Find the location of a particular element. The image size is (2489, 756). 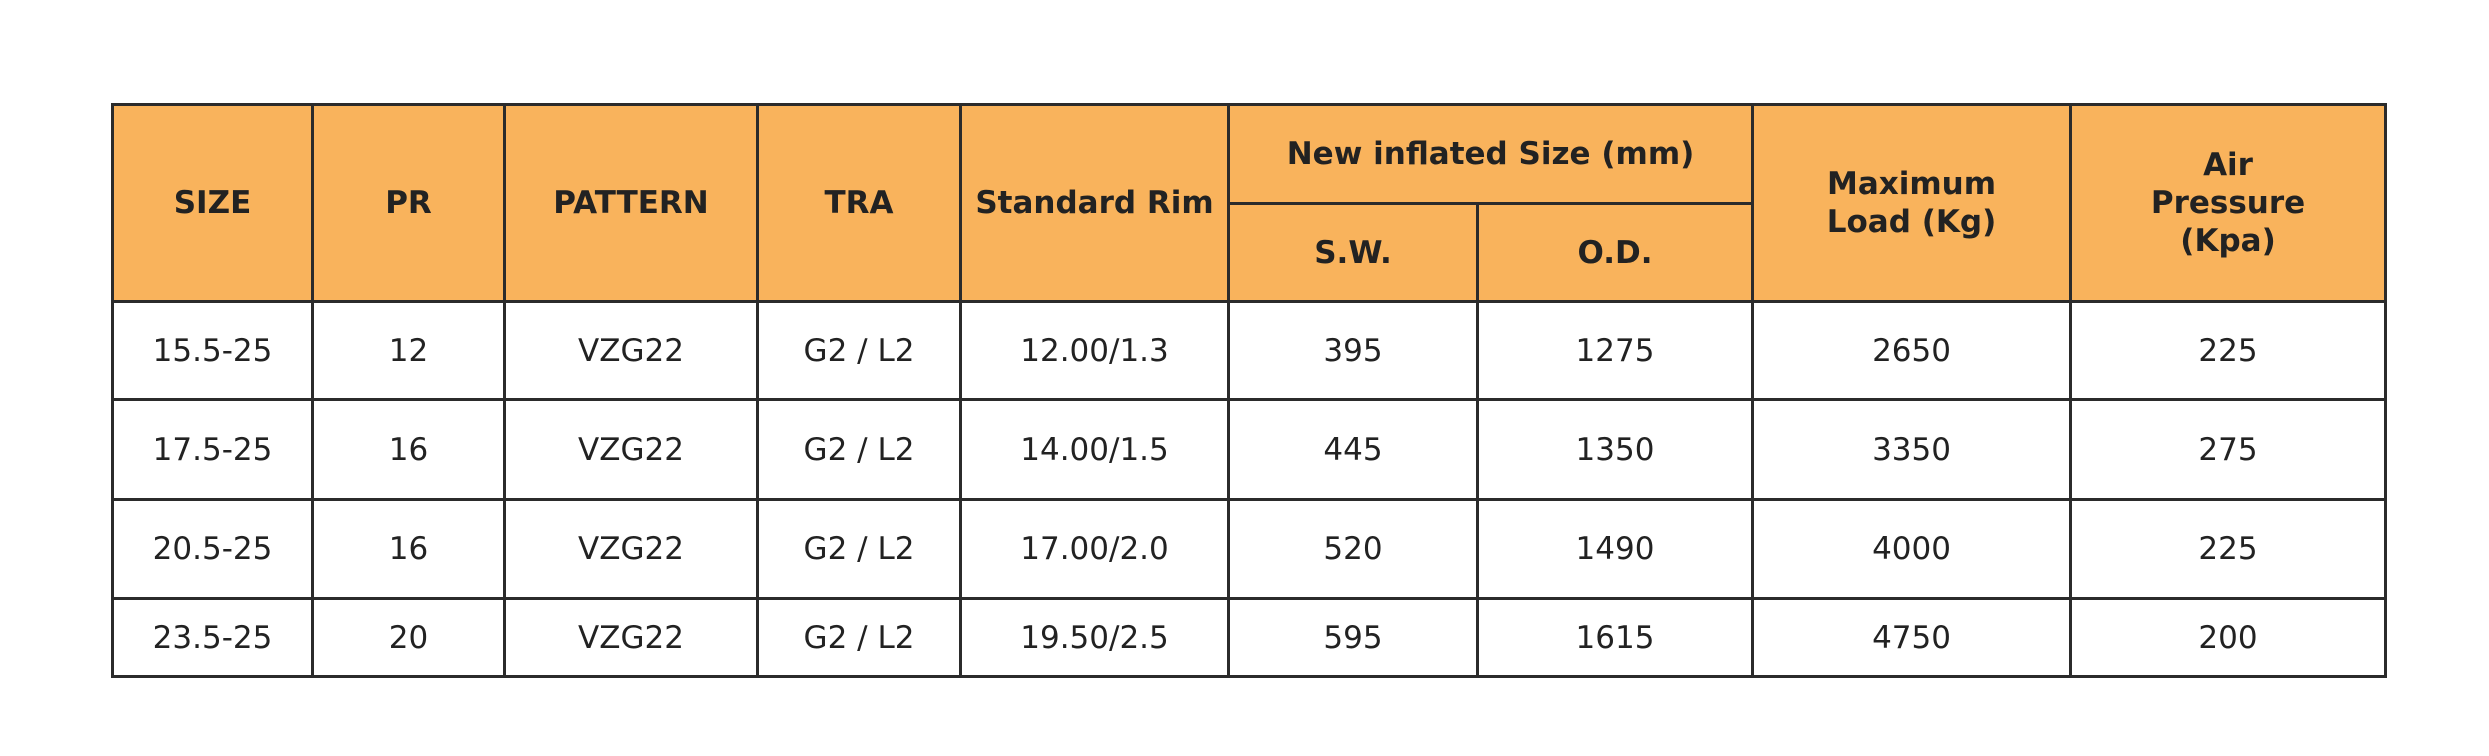

table-cell: 20.5-25 is located at coordinates (212, 549).